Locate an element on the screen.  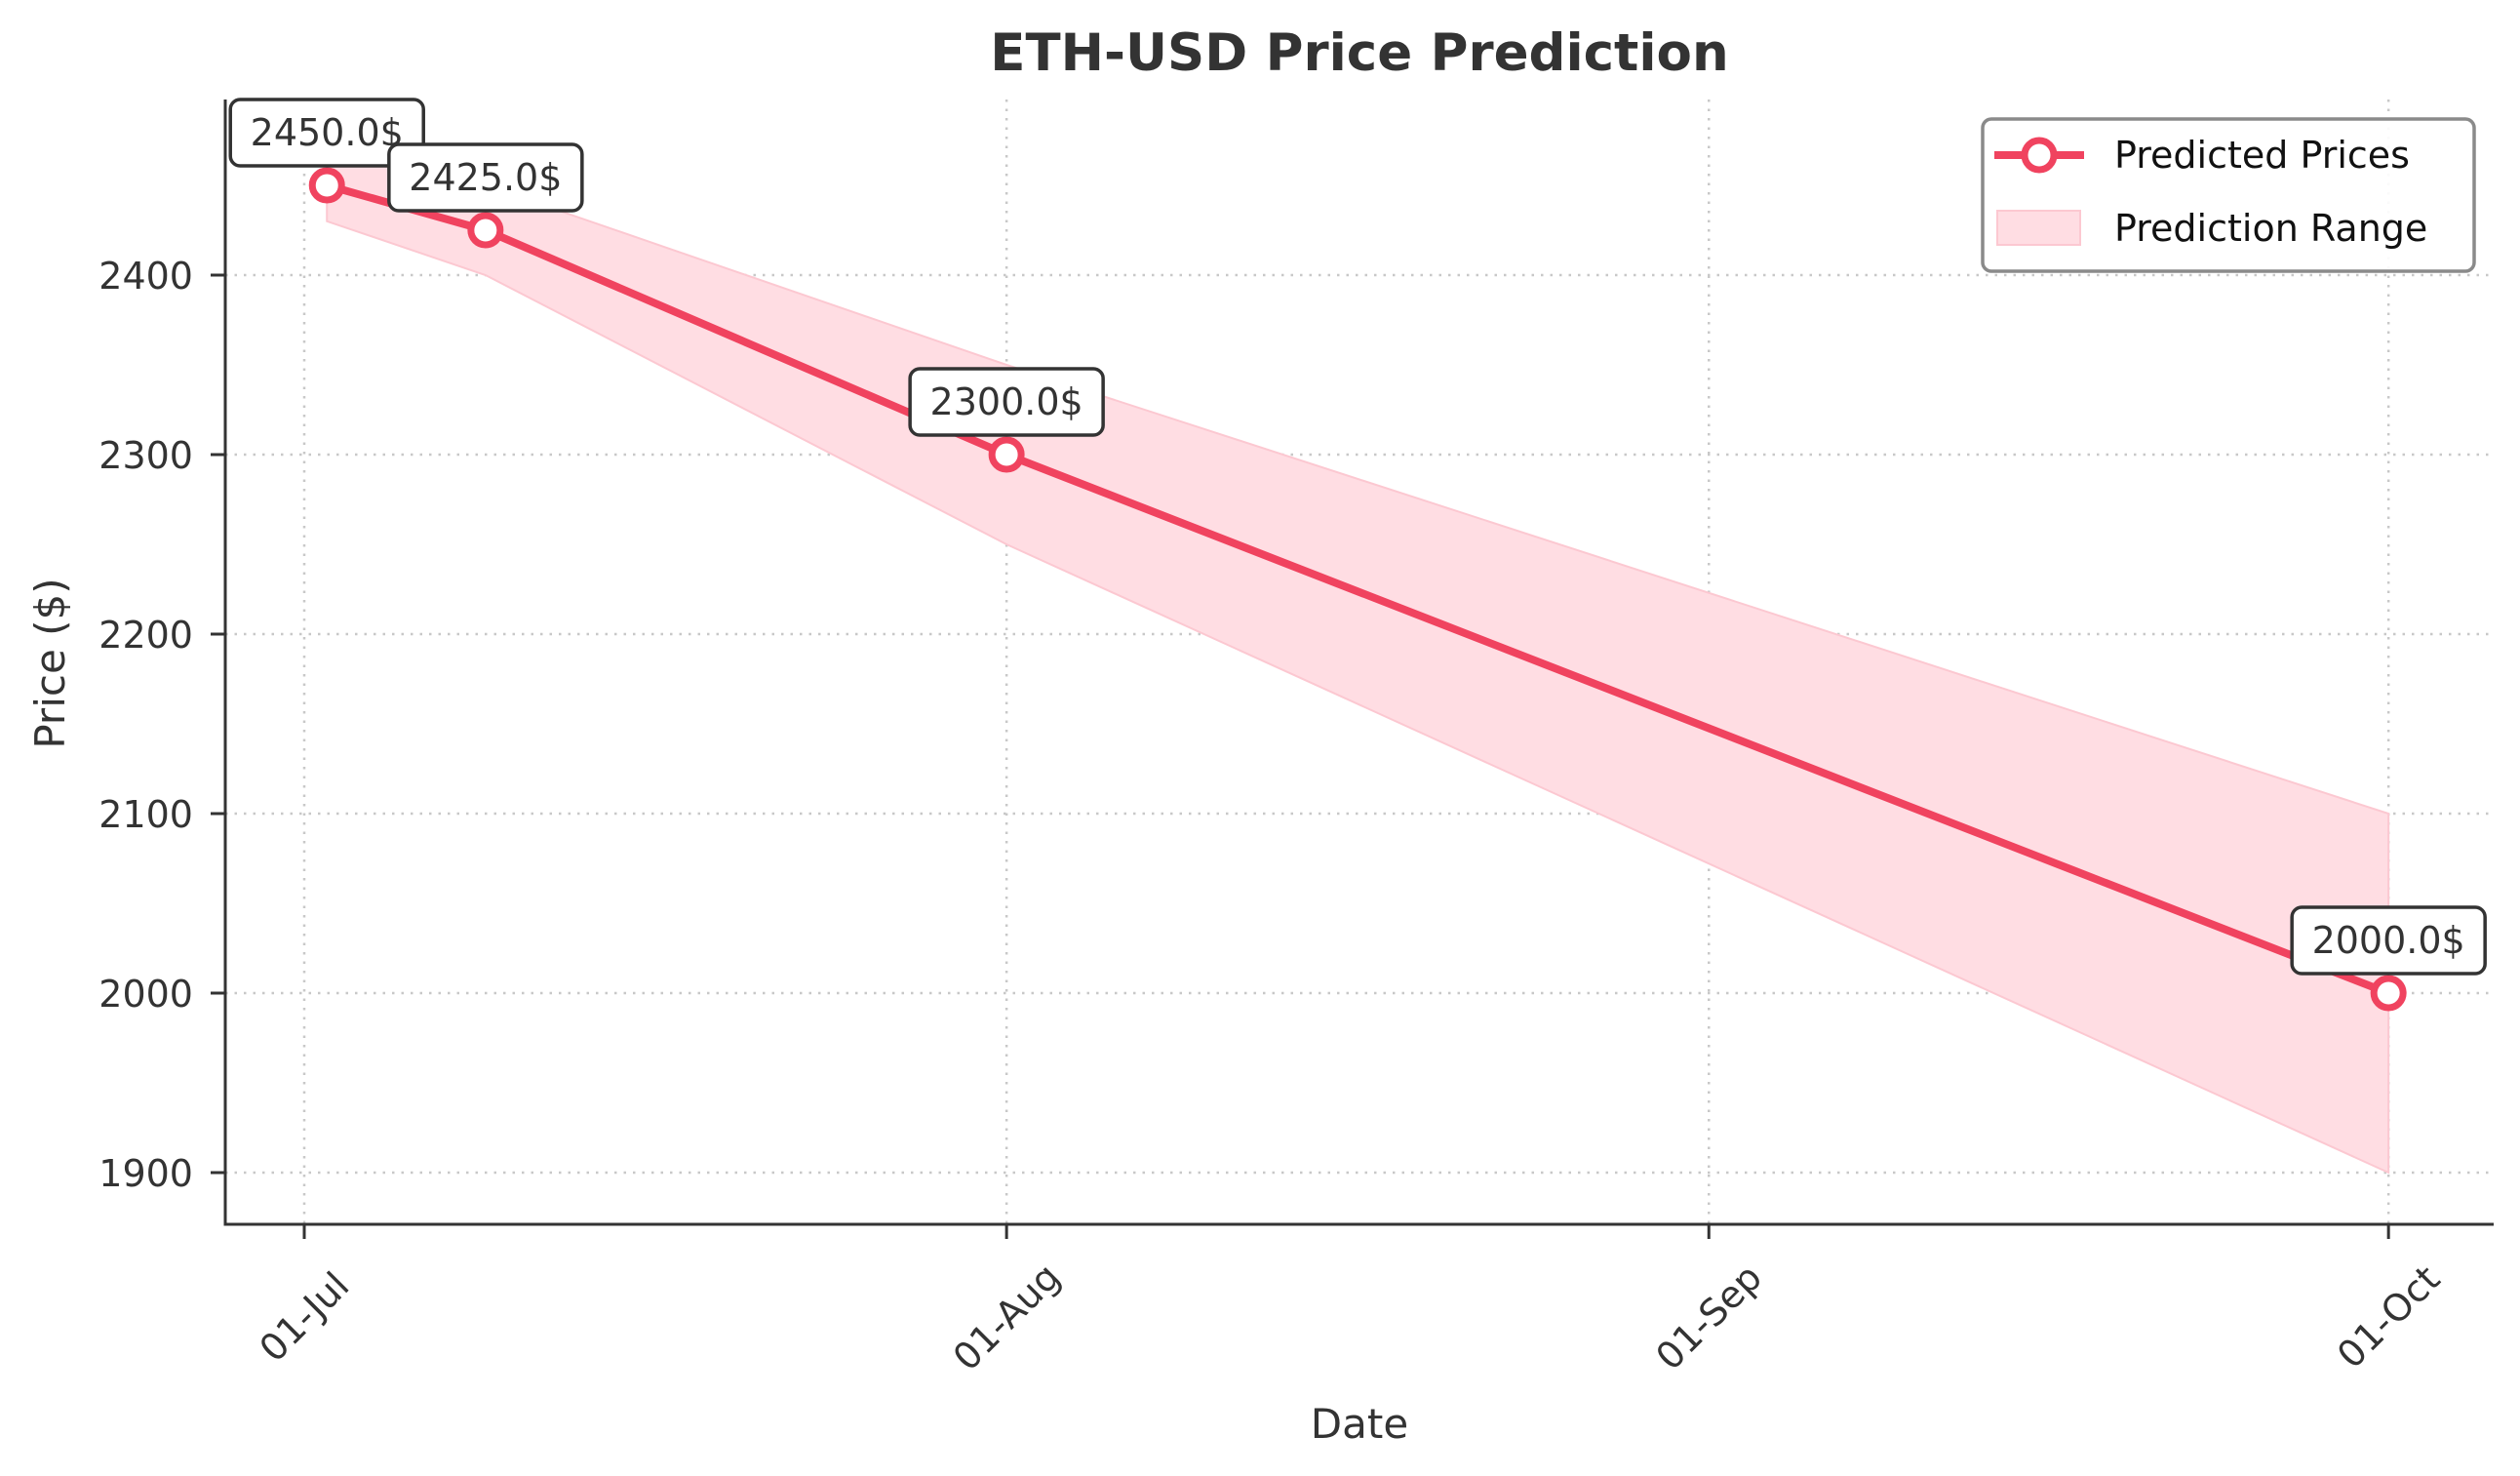
value-annotation: 2300.0$ is located at coordinates (1007, 402).